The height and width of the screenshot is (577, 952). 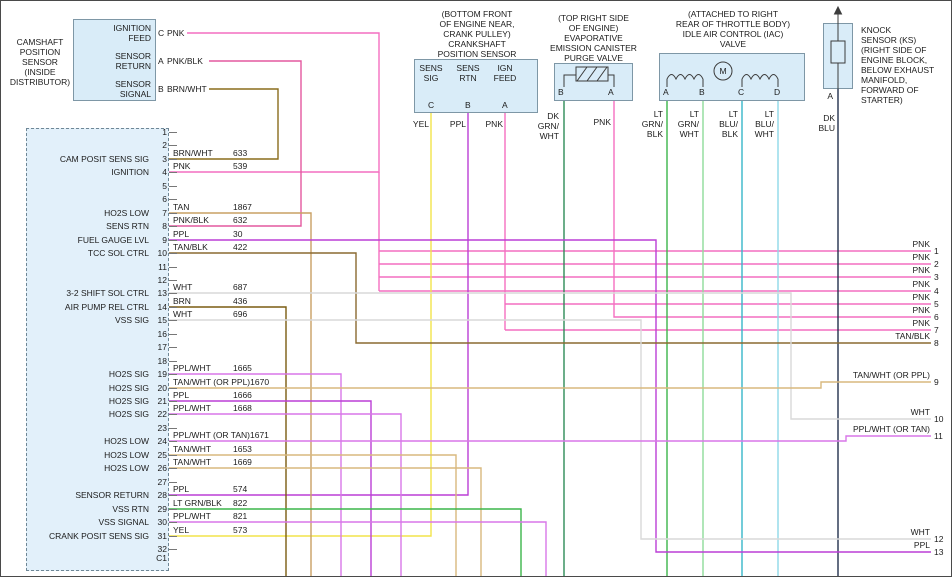 What do you see at coordinates (210, 287) in the screenshot?
I see `pcm-pin-wire-label: WHT 687` at bounding box center [210, 287].